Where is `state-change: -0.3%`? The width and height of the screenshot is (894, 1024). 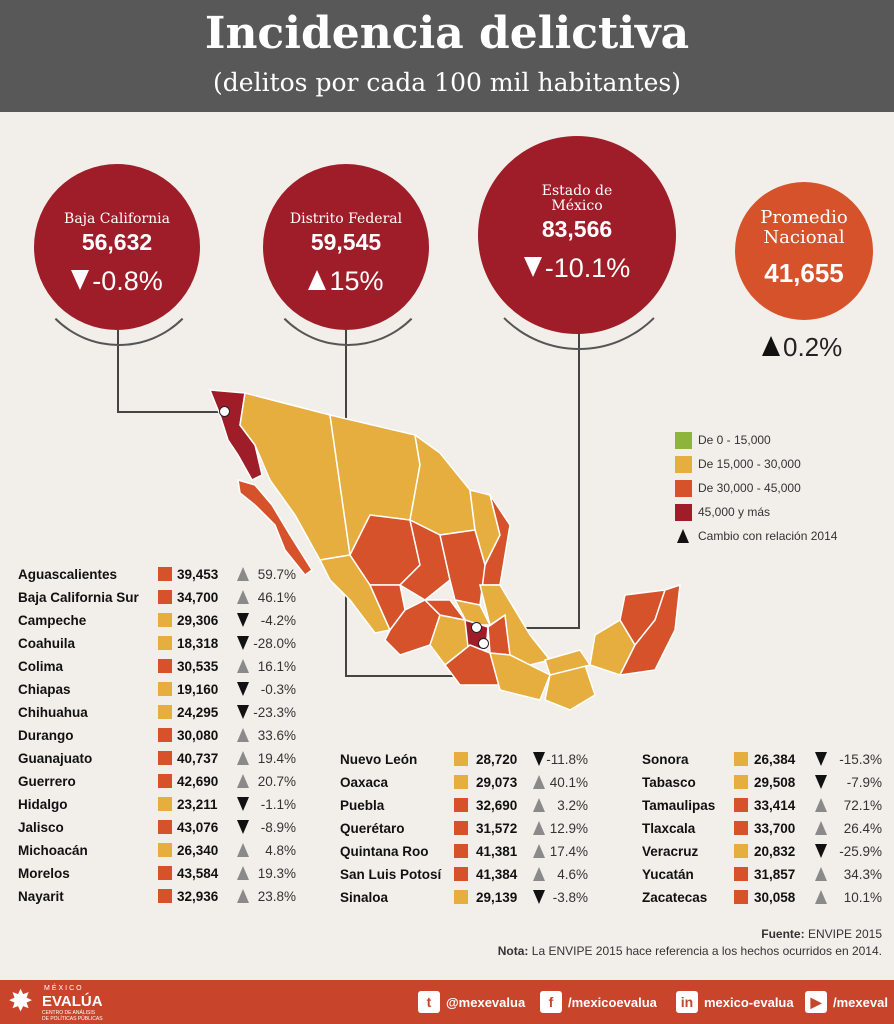
state-change: -0.3% is located at coordinates (278, 689).